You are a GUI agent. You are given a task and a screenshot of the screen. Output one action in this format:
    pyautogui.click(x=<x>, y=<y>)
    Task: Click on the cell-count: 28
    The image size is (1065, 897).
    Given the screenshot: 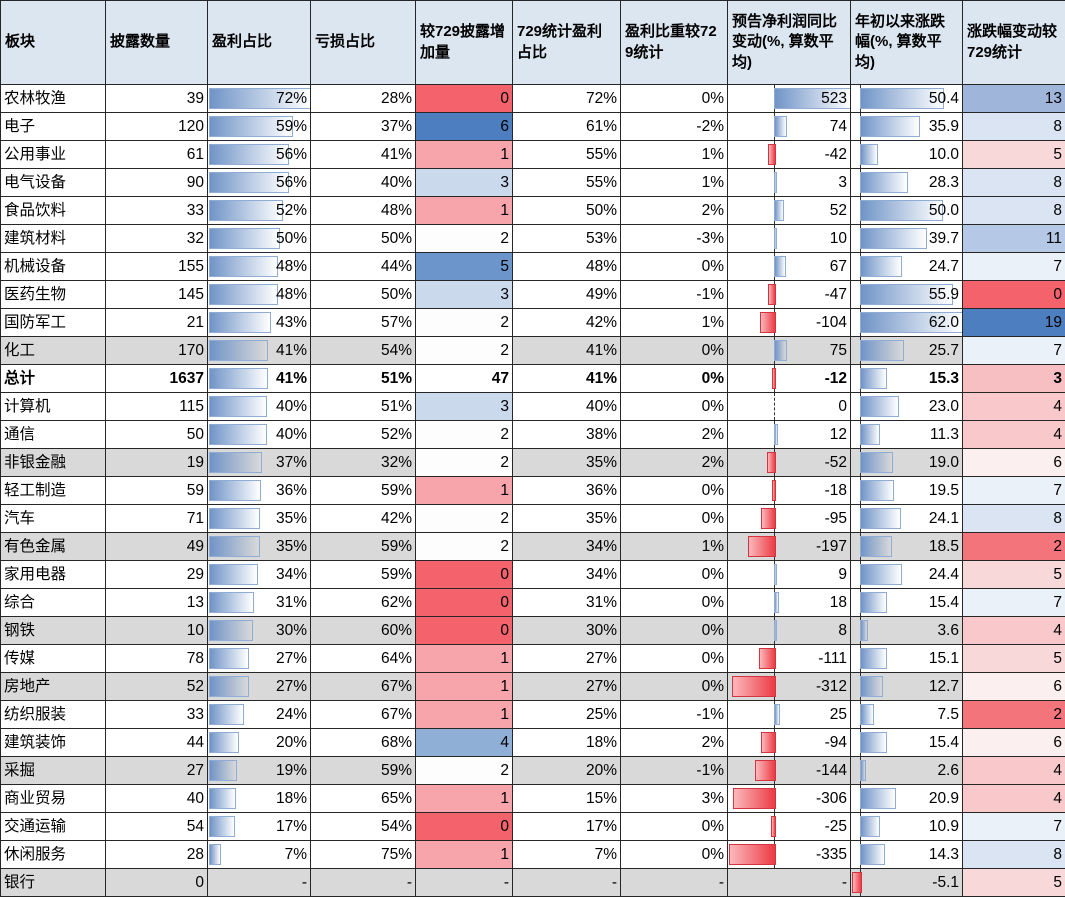 What is the action you would take?
    pyautogui.click(x=156, y=854)
    